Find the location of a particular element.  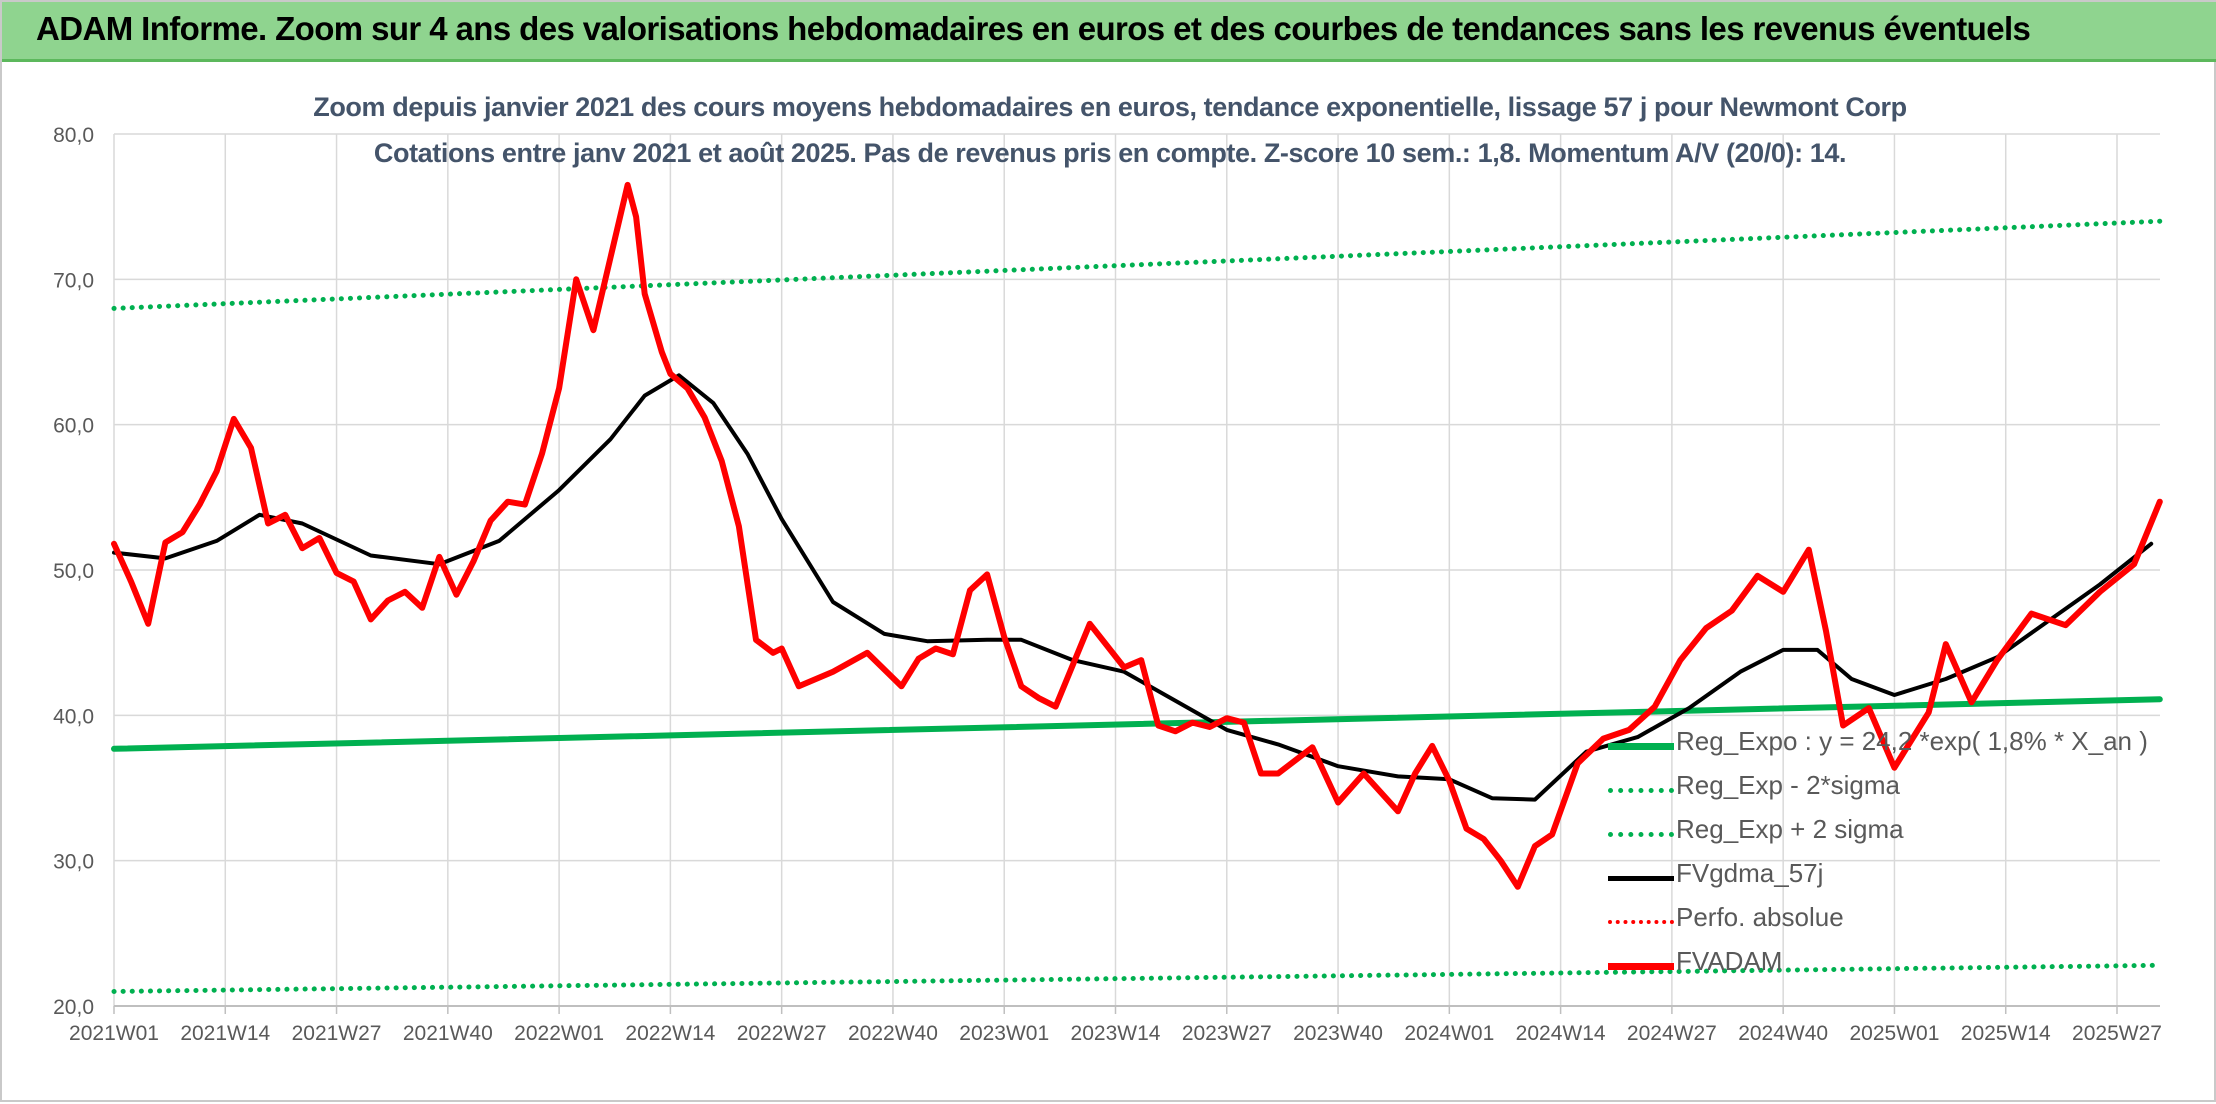

y-tick-label: 20,0 is located at coordinates (73, 1007).